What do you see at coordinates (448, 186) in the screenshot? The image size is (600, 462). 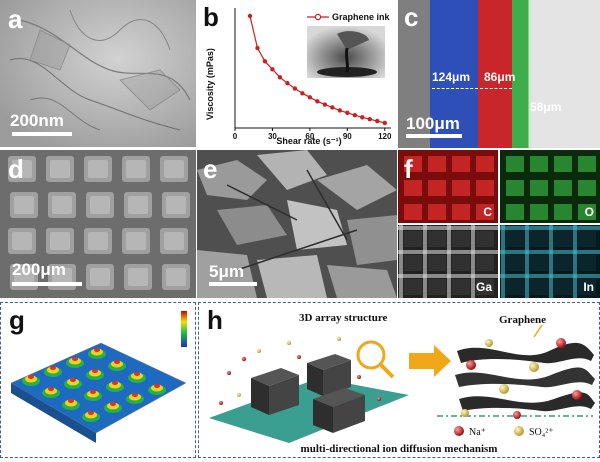 I see `eds-map-c: C` at bounding box center [448, 186].